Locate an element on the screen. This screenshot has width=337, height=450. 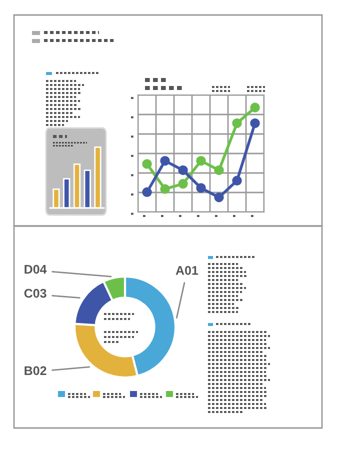
slice-label: D04 is located at coordinates (35, 269).